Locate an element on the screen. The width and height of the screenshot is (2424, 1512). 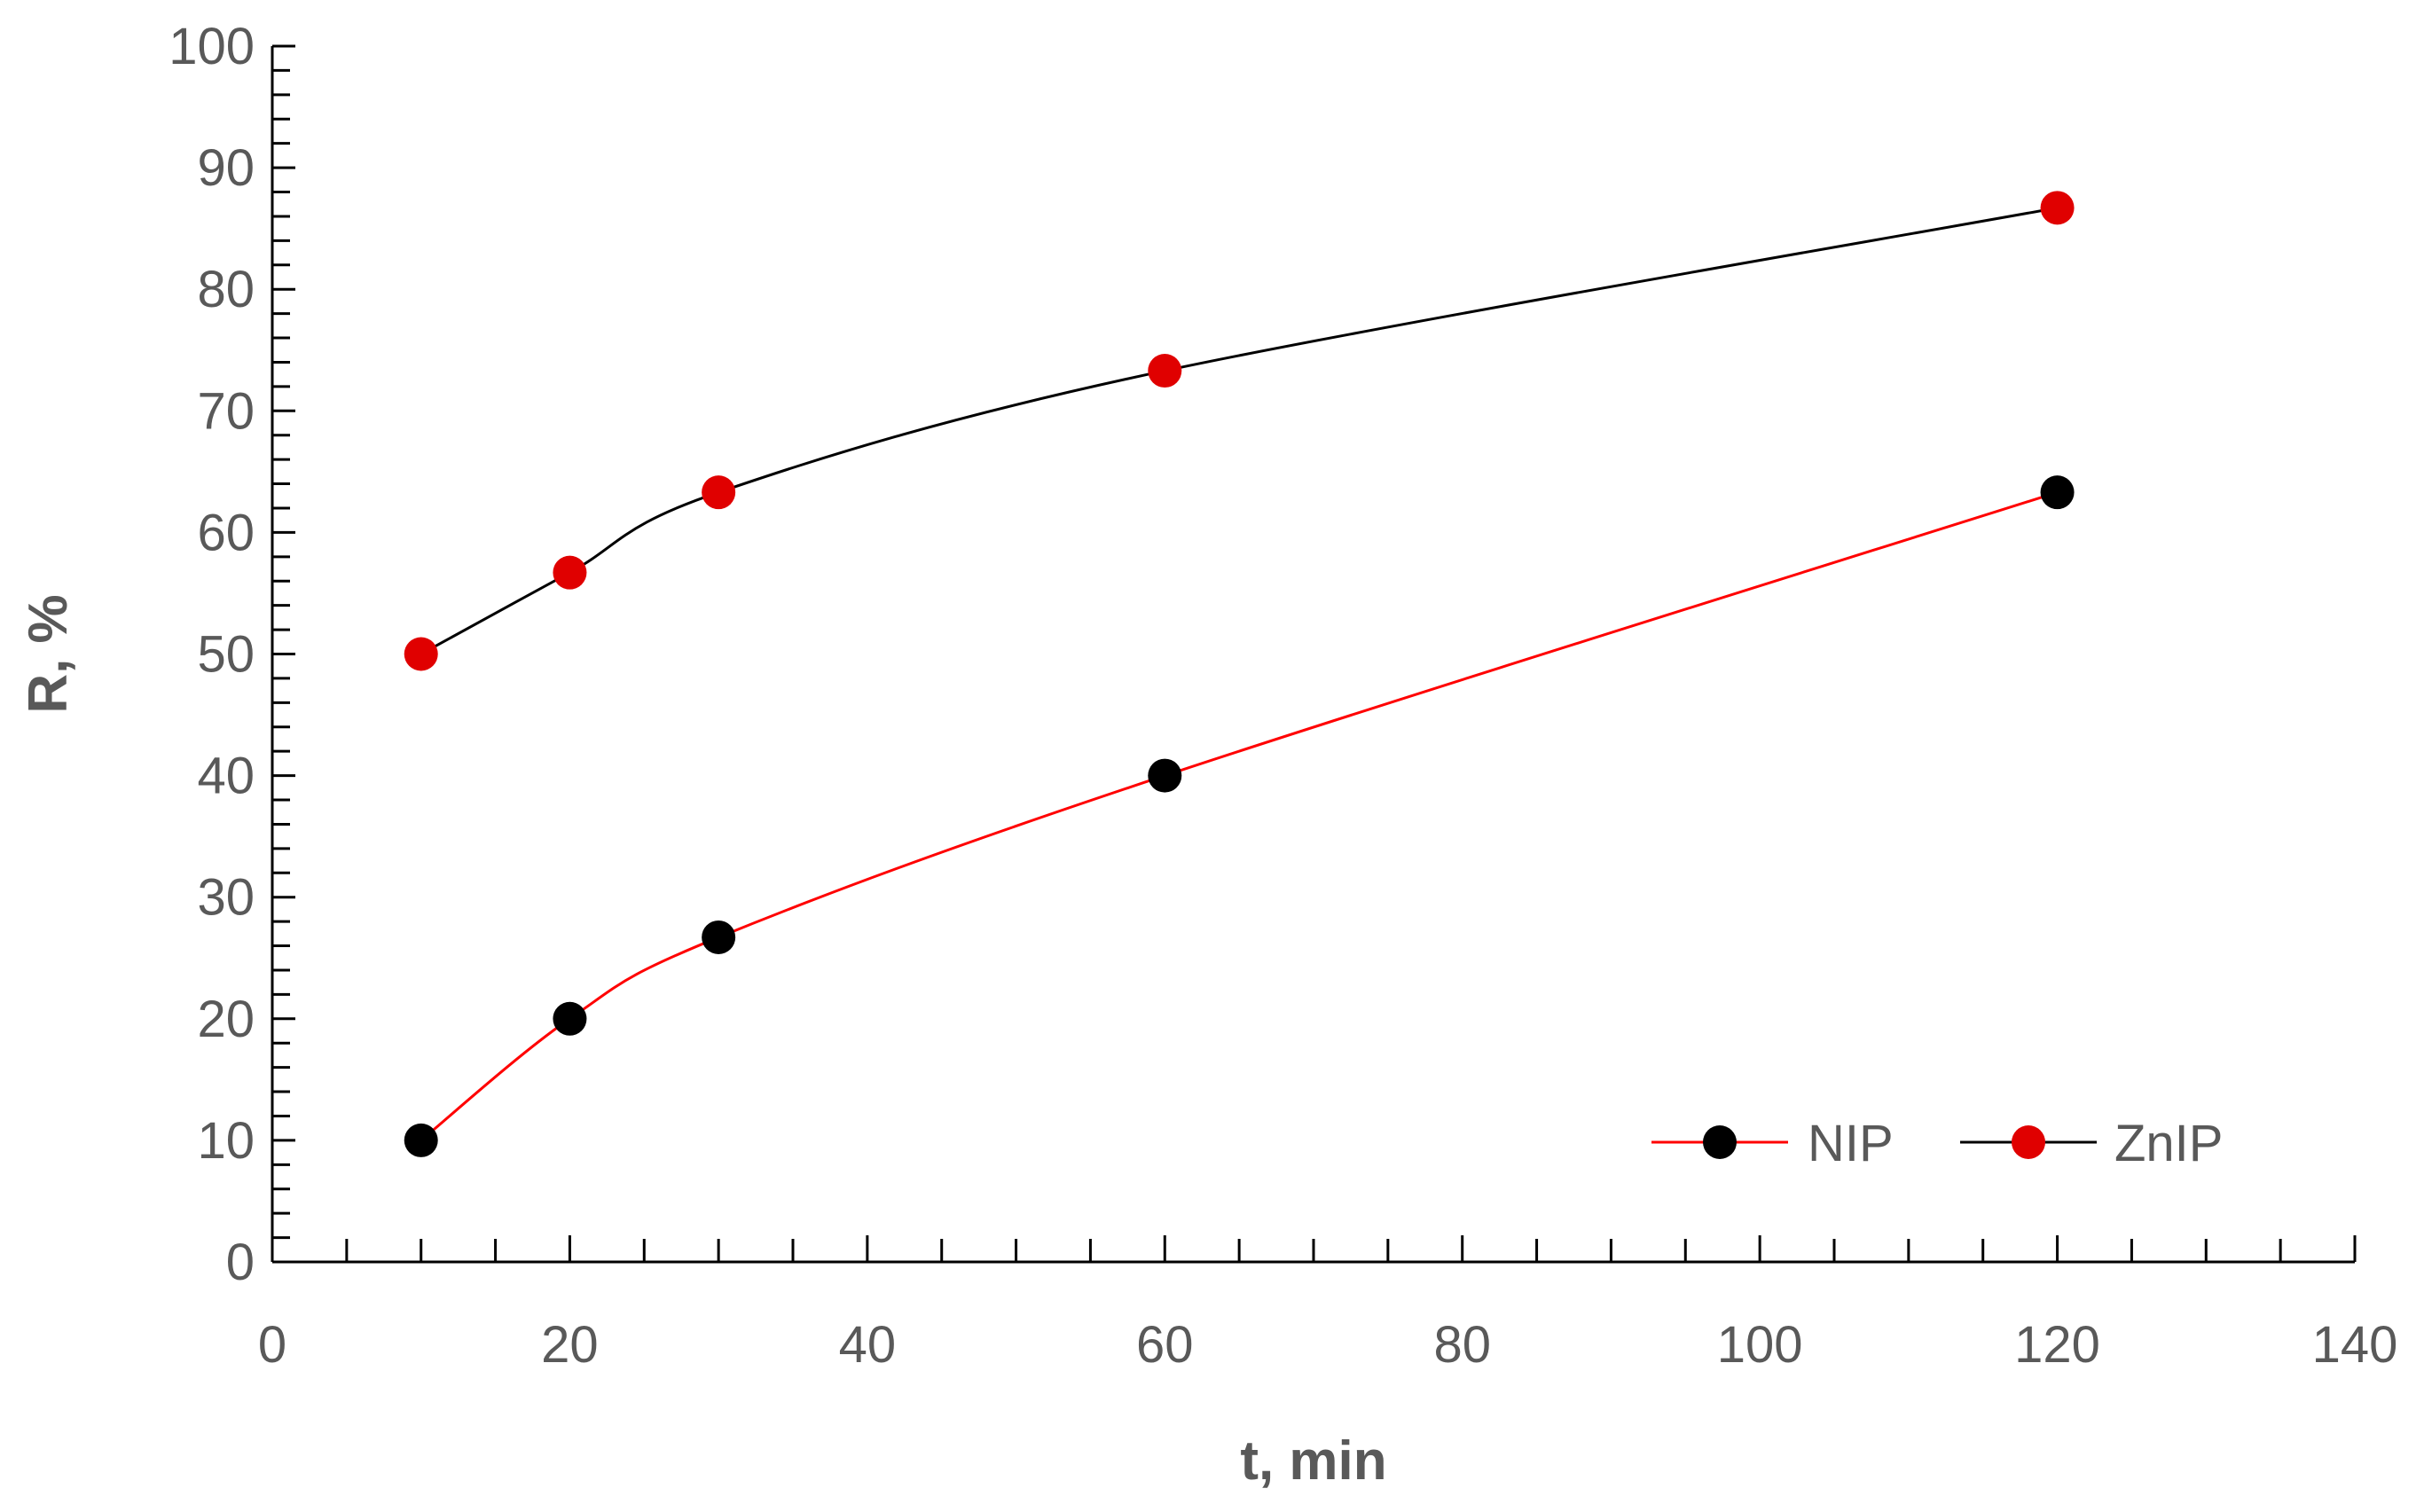
y-tick-label: 50 is located at coordinates (226, 655).